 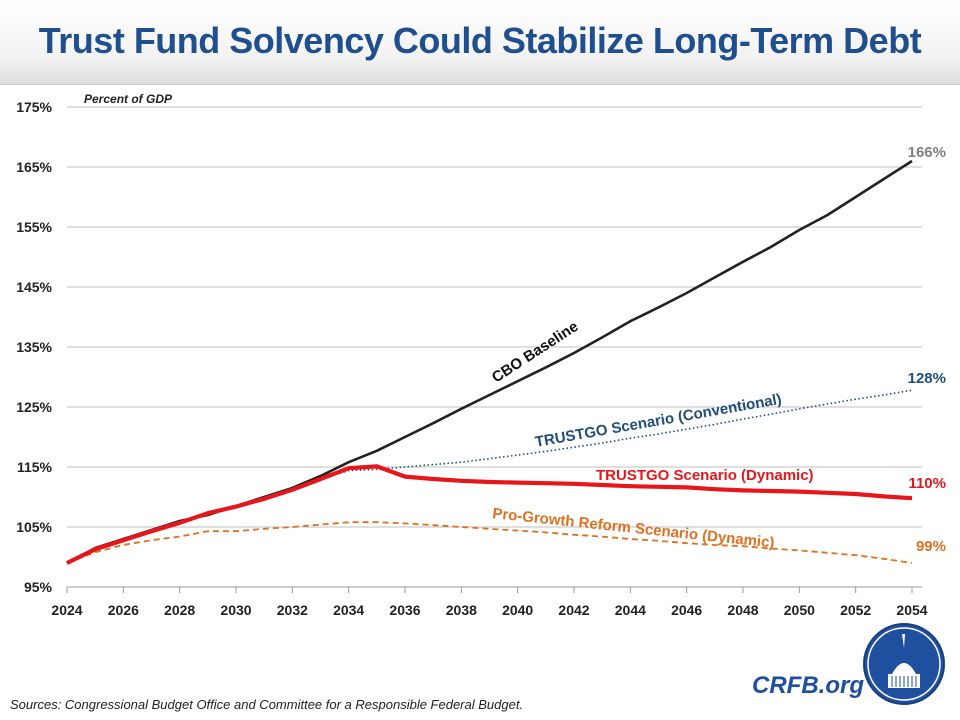 What do you see at coordinates (658, 421) in the screenshot?
I see `series-label: TRUSTGO Scenario (Conventional)` at bounding box center [658, 421].